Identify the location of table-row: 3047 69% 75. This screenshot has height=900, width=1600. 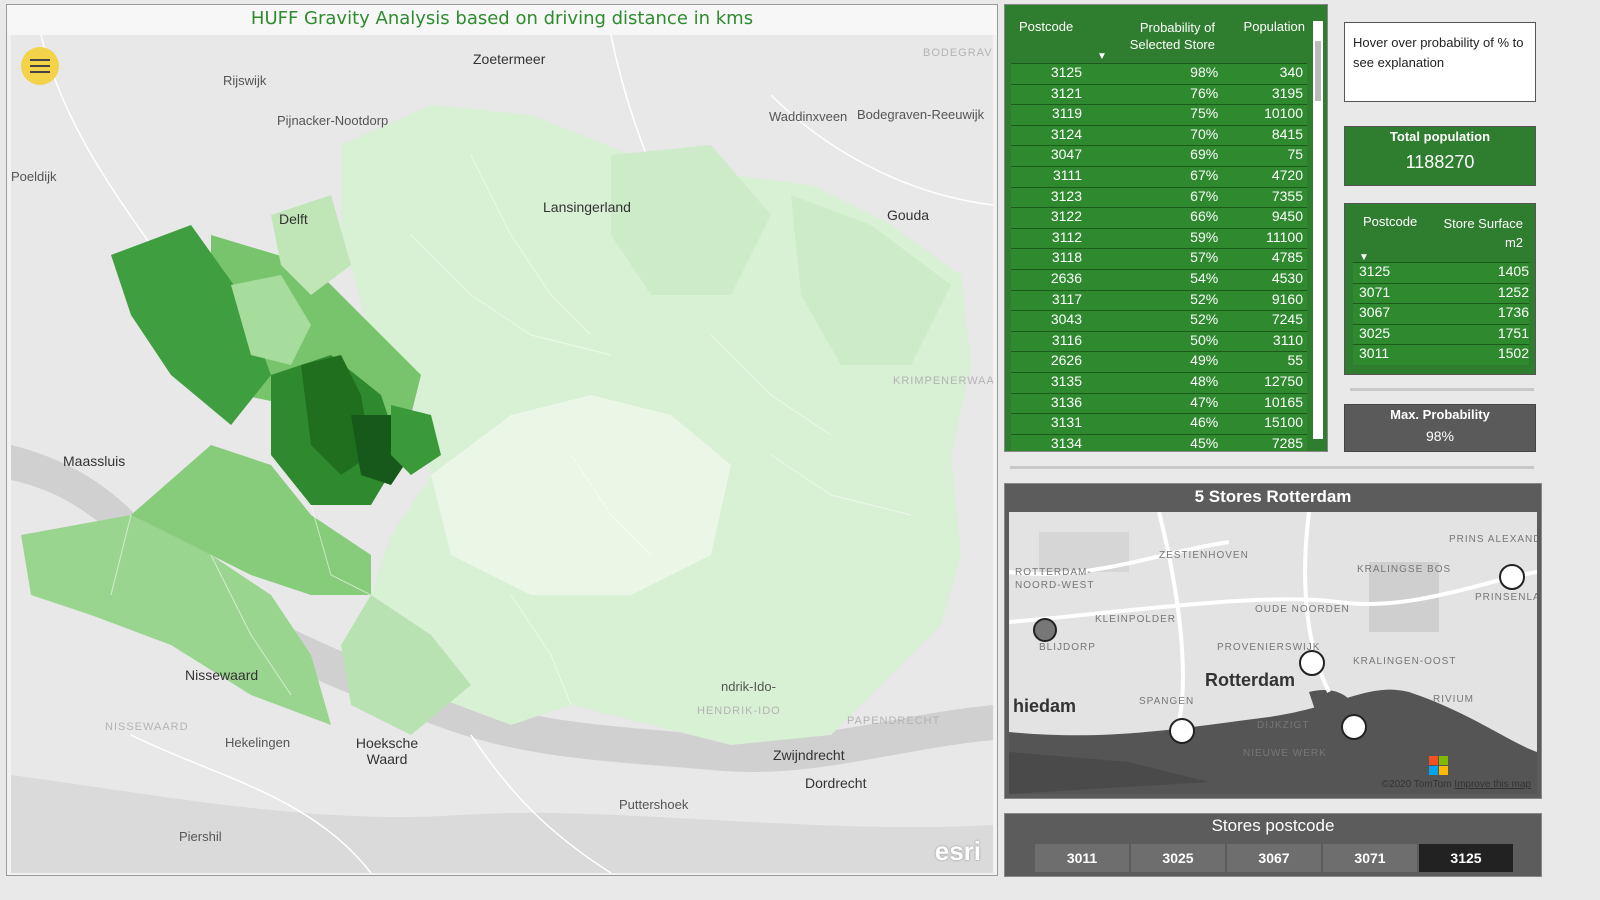
(1159, 155).